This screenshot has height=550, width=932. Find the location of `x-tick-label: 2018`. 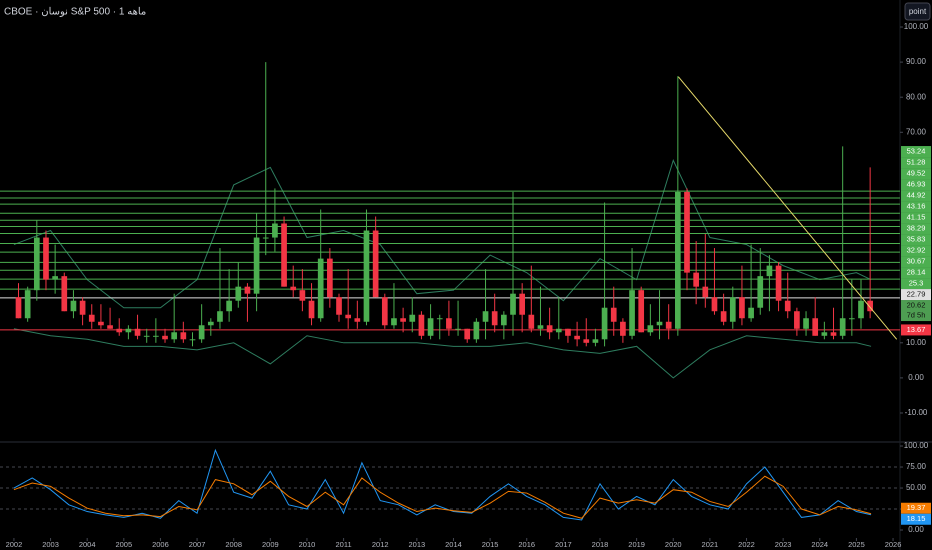

x-tick-label: 2018 is located at coordinates (600, 544).